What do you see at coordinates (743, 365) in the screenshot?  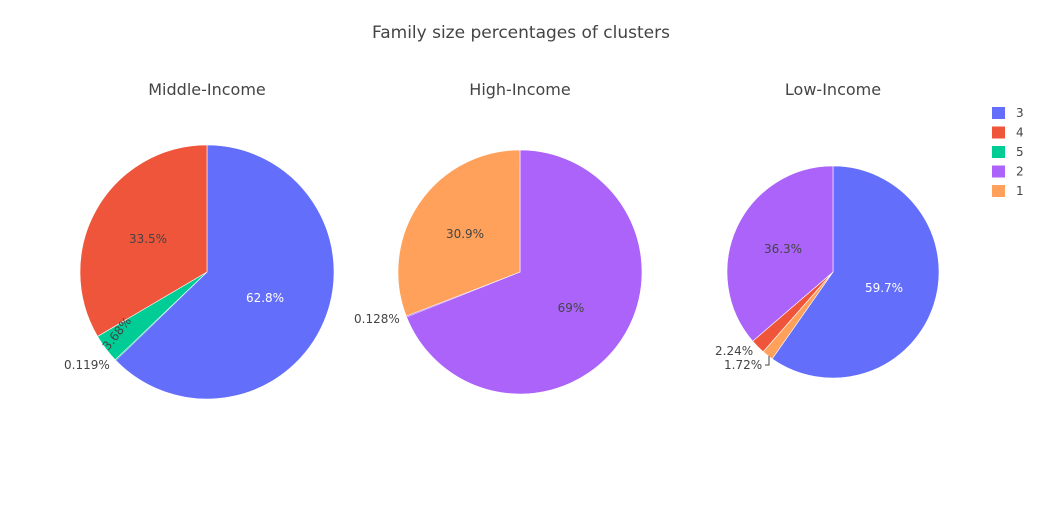 I see `slice-label: 1.72%` at bounding box center [743, 365].